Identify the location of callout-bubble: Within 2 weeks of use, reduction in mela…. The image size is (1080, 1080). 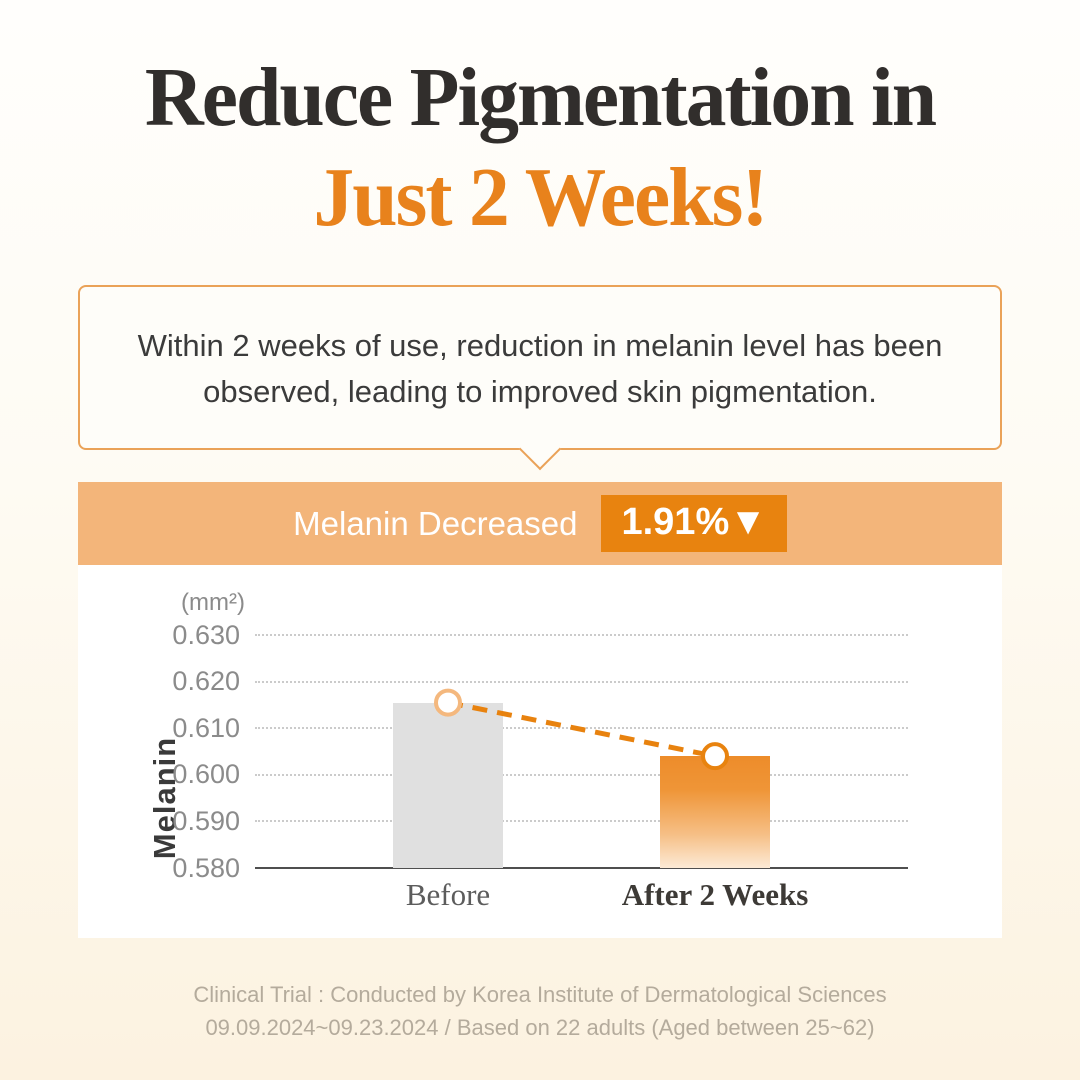
(540, 378).